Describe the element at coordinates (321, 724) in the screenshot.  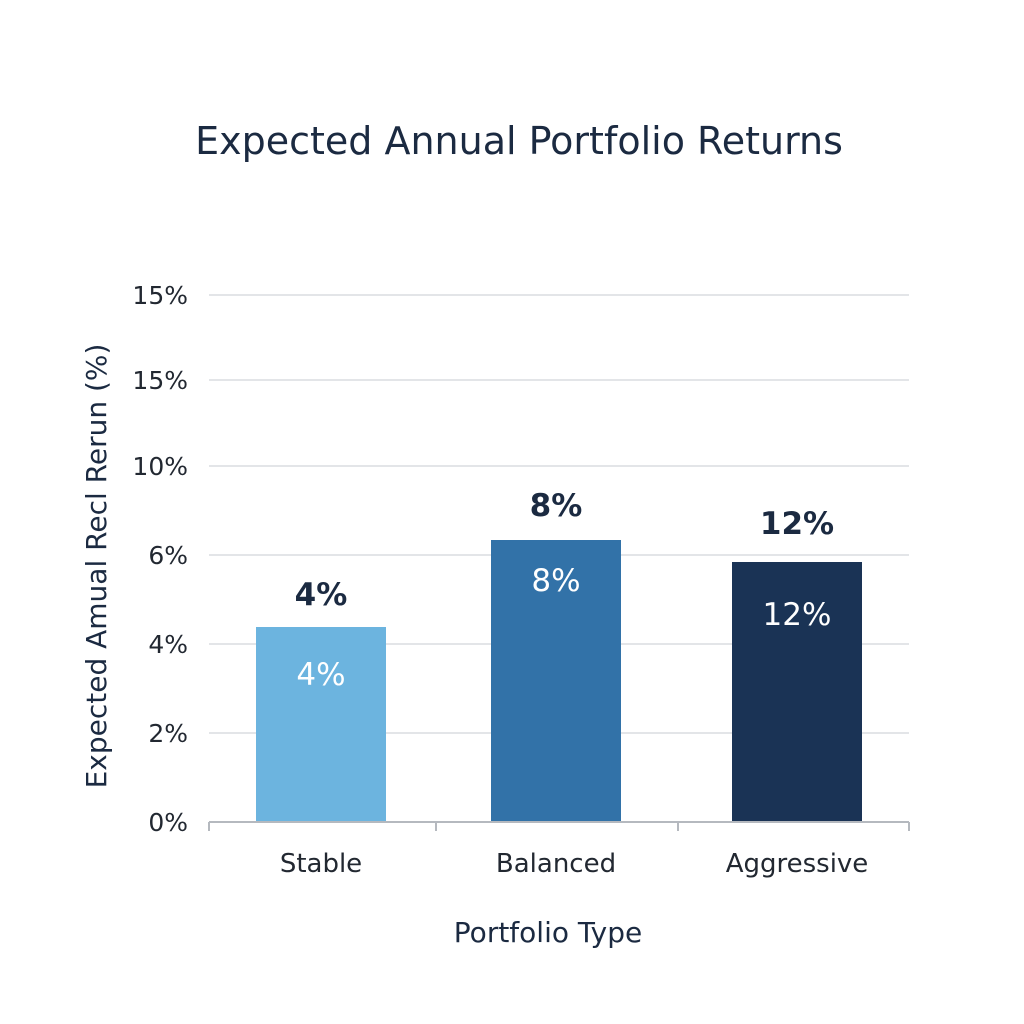
I see `bar-stable` at that location.